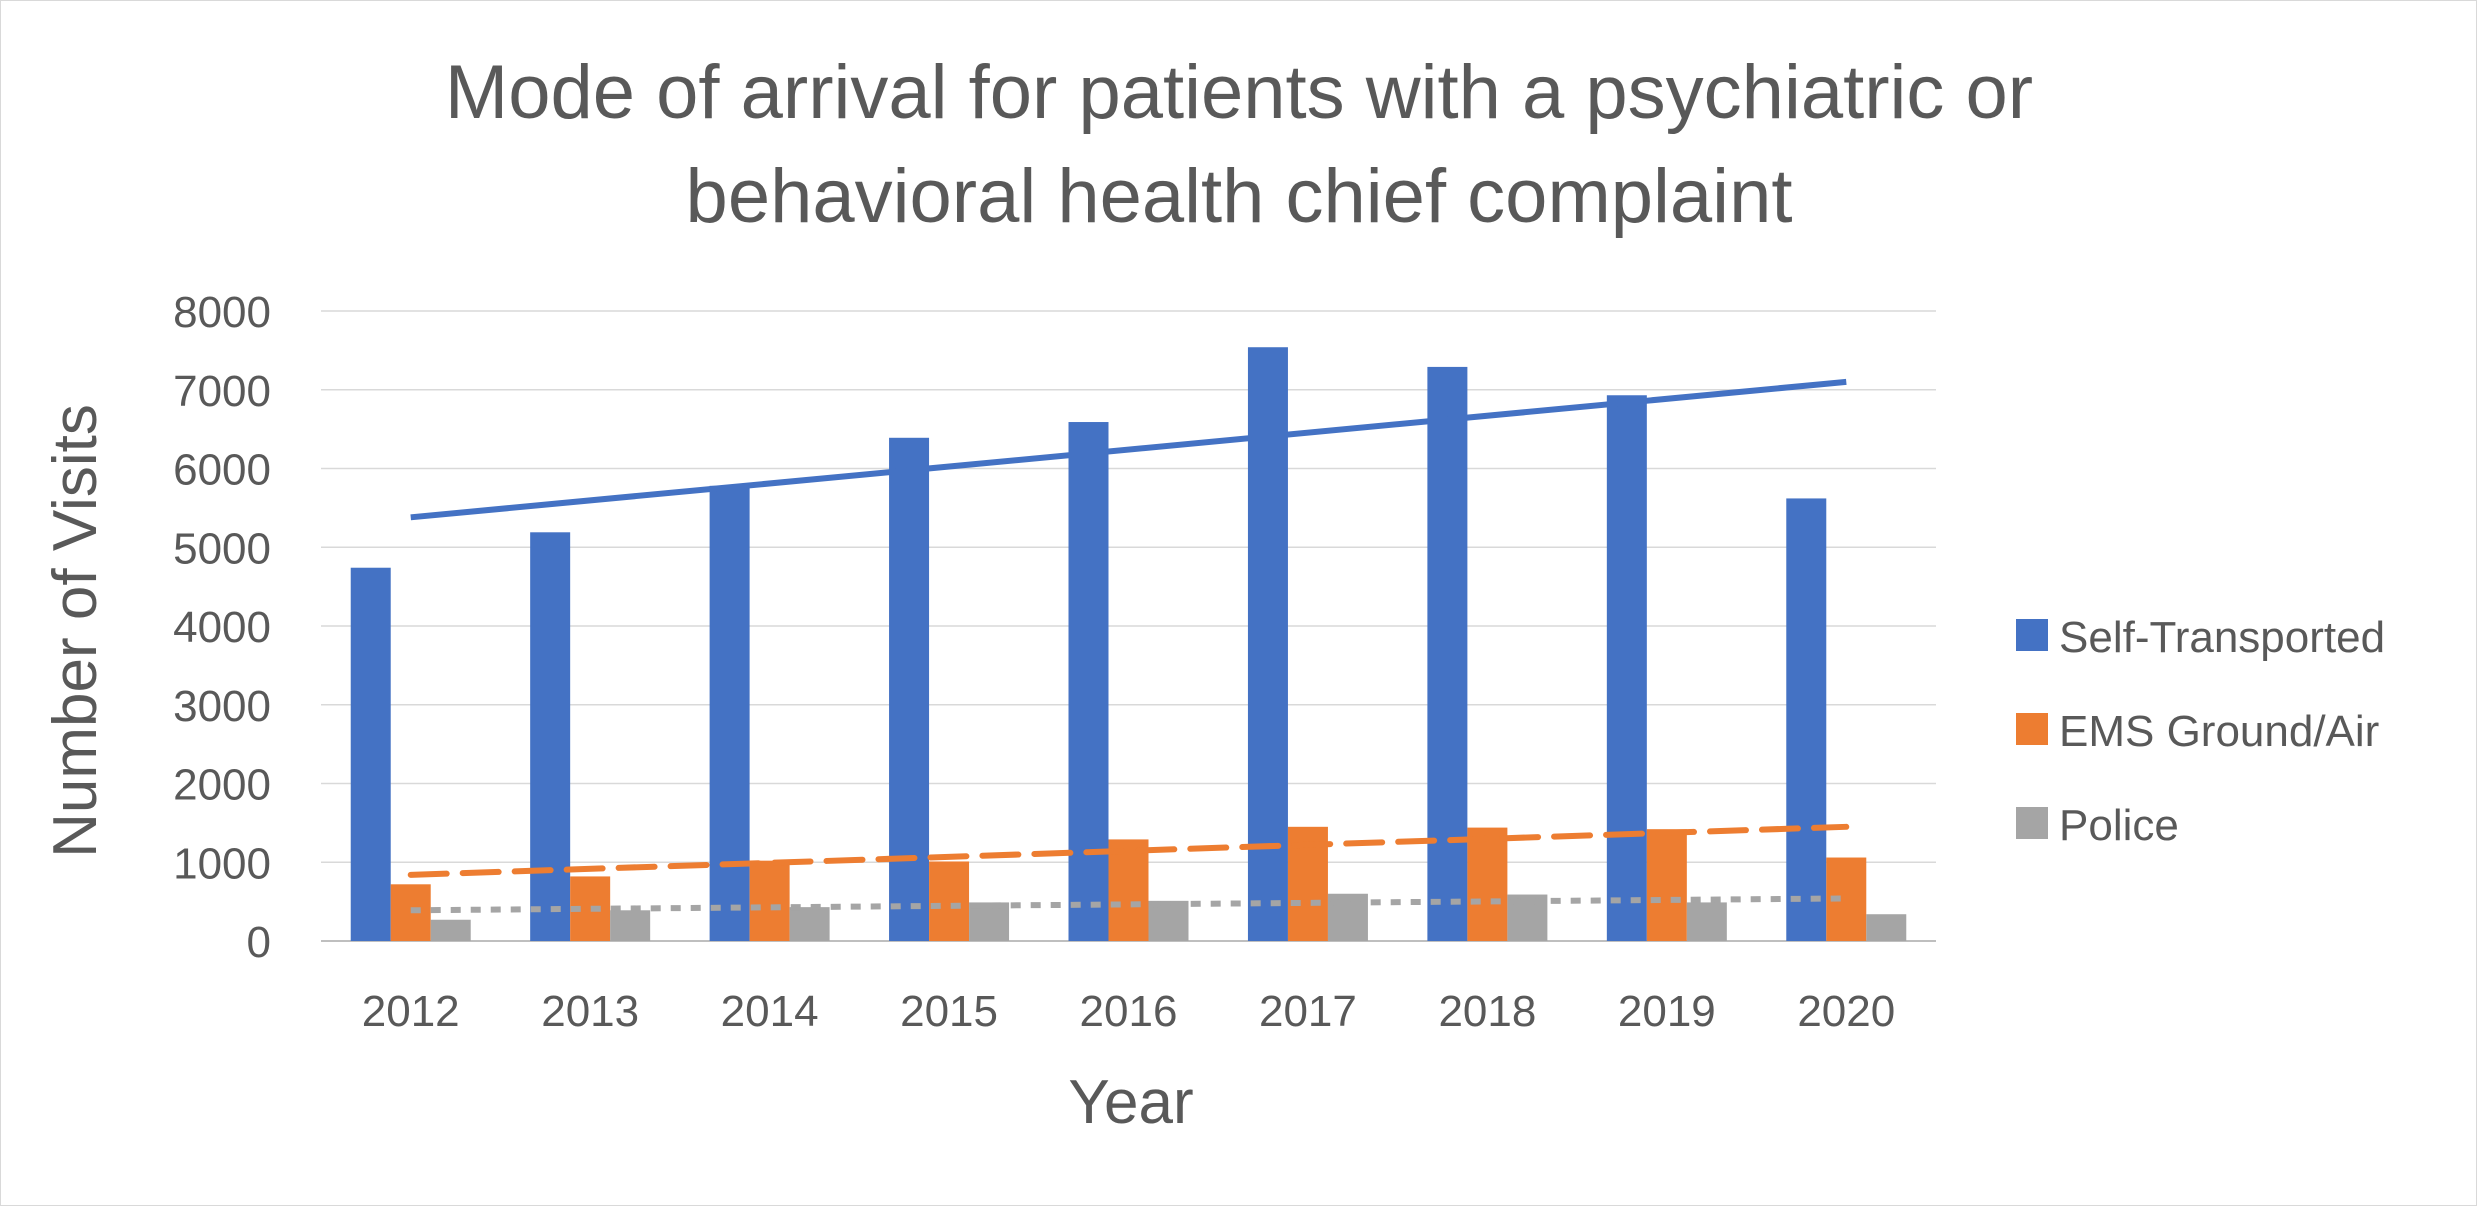 This screenshot has width=2477, height=1206. Describe the element at coordinates (75, 631) in the screenshot. I see `y-axis-title: Number of Visits` at that location.